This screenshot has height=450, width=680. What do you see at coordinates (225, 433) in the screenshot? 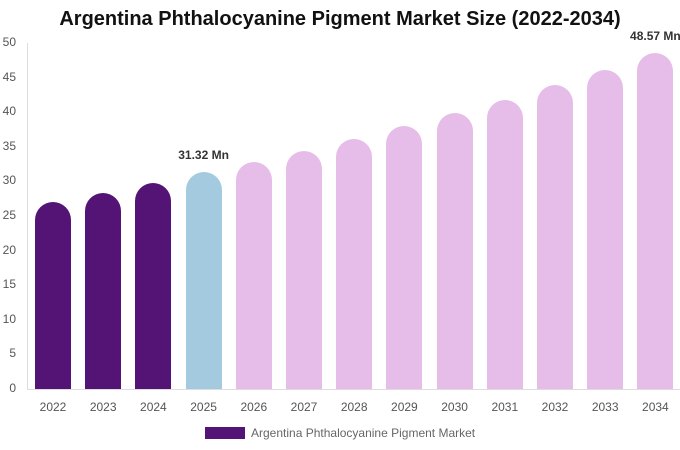
I see `legend-swatch` at bounding box center [225, 433].